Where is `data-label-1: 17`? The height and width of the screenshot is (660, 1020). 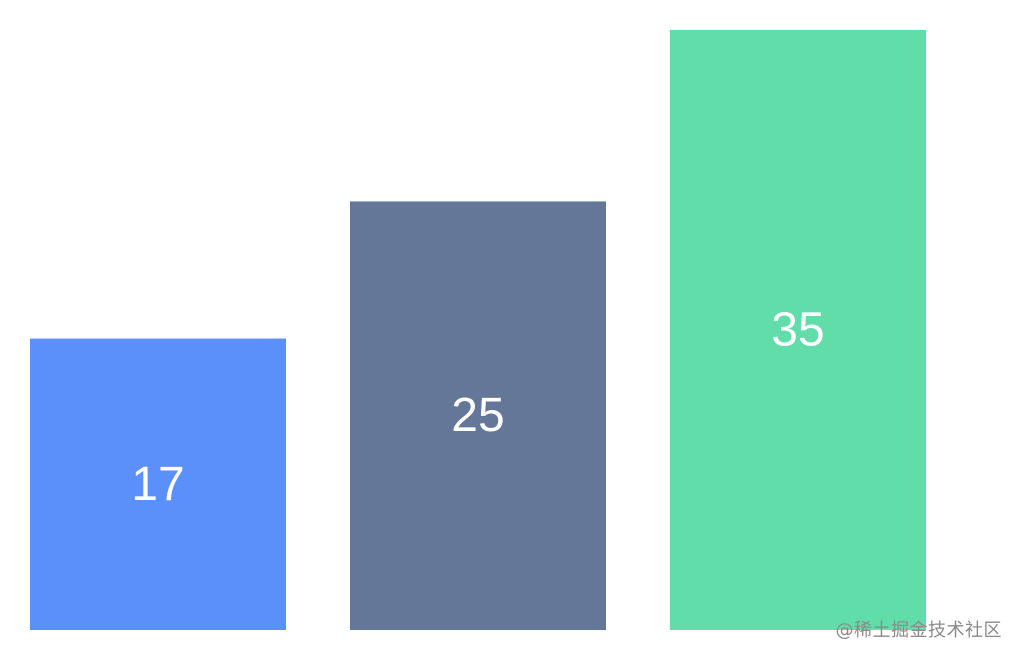
data-label-1: 17 is located at coordinates (157, 484).